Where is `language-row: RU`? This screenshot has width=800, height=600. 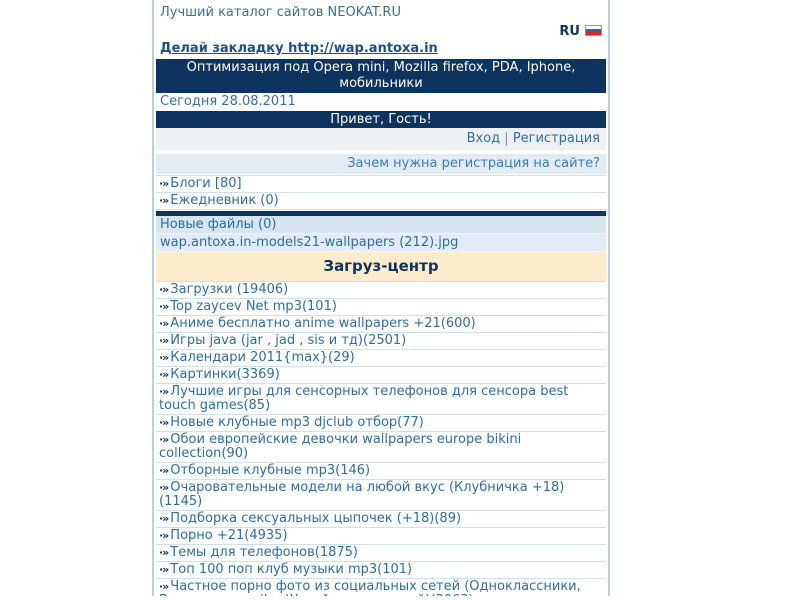
language-row: RU is located at coordinates (381, 31).